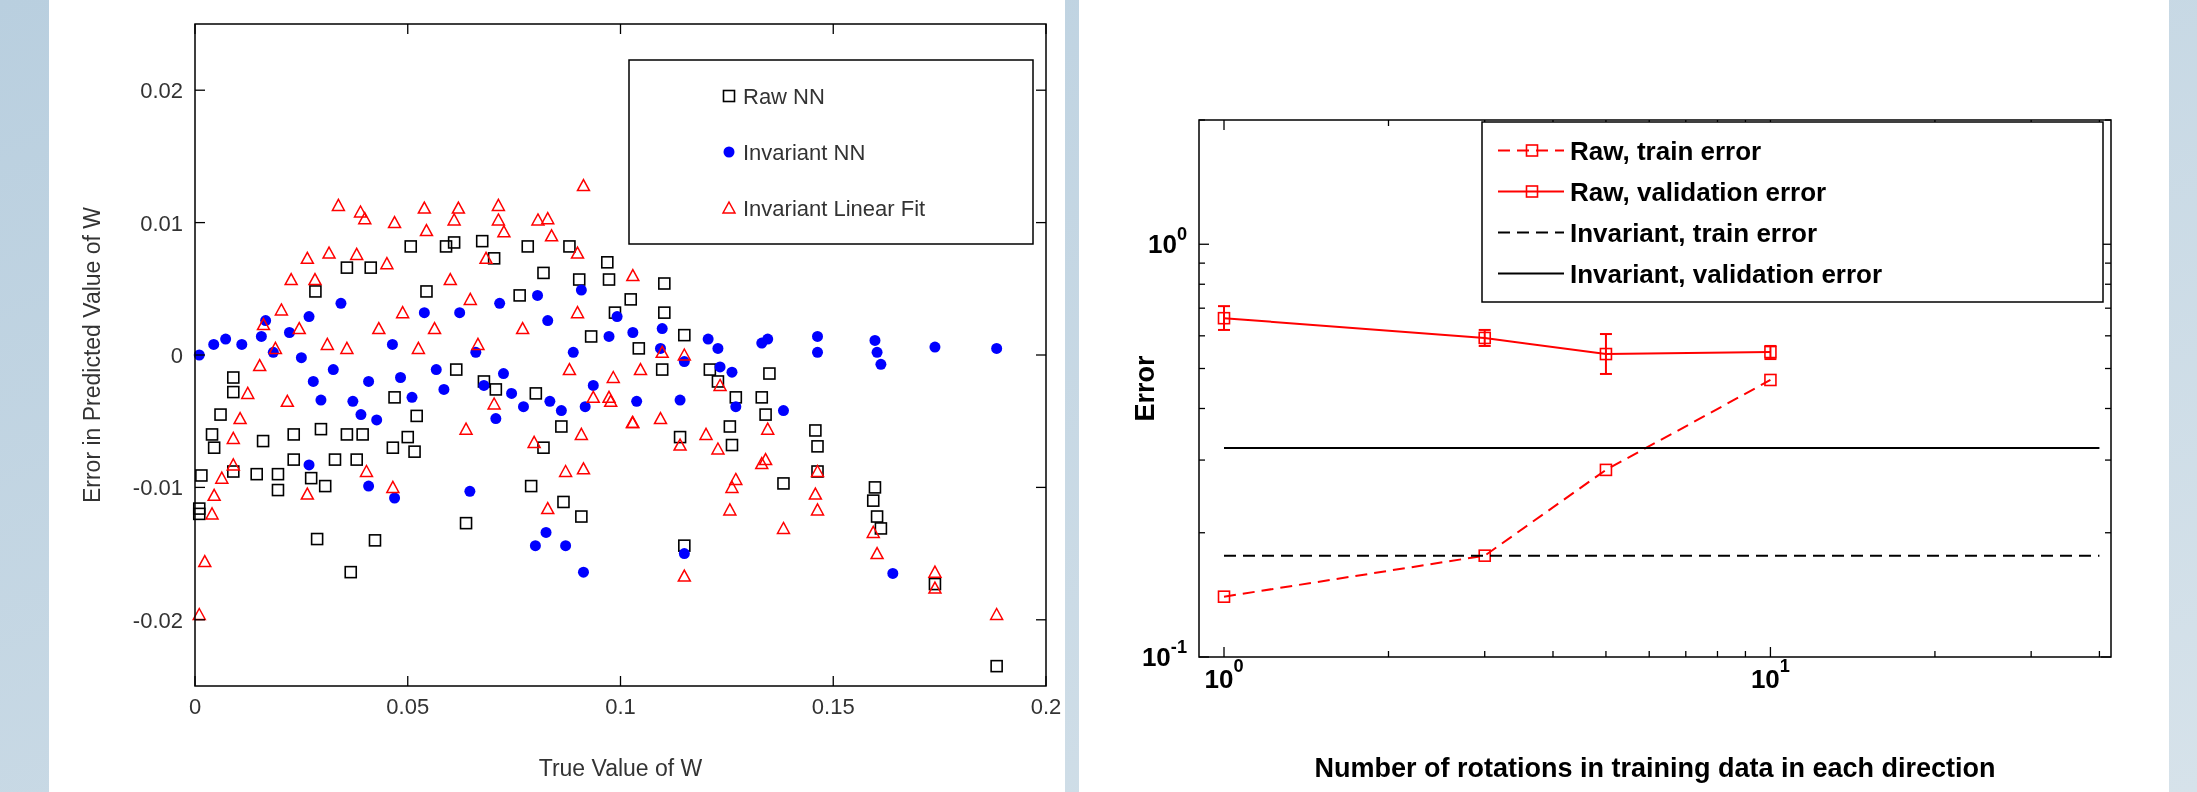 The height and width of the screenshot is (792, 2197). What do you see at coordinates (408, 706) in the screenshot?
I see `x-tick-label: 0.05` at bounding box center [408, 706].